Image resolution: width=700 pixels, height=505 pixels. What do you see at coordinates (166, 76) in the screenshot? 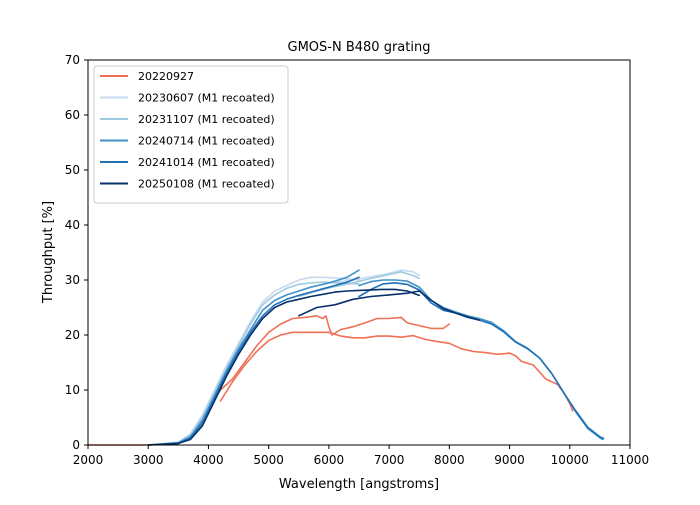
I see `legend-label: 20220927` at bounding box center [166, 76].